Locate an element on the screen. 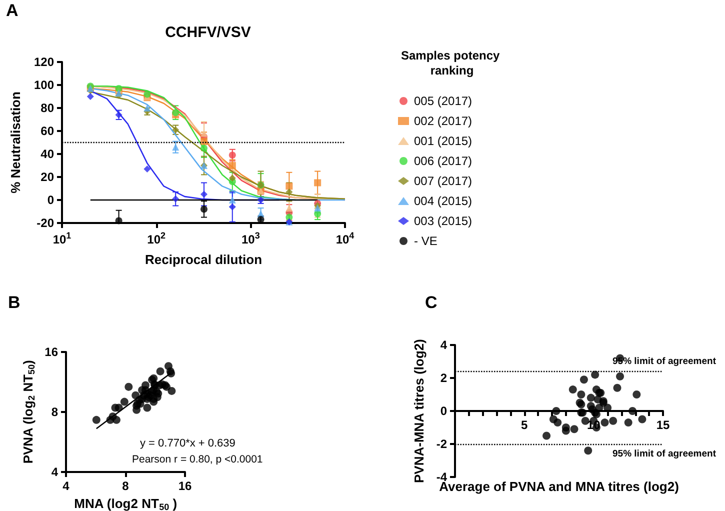  legend-label: 006 (2017) is located at coordinates (443, 161).